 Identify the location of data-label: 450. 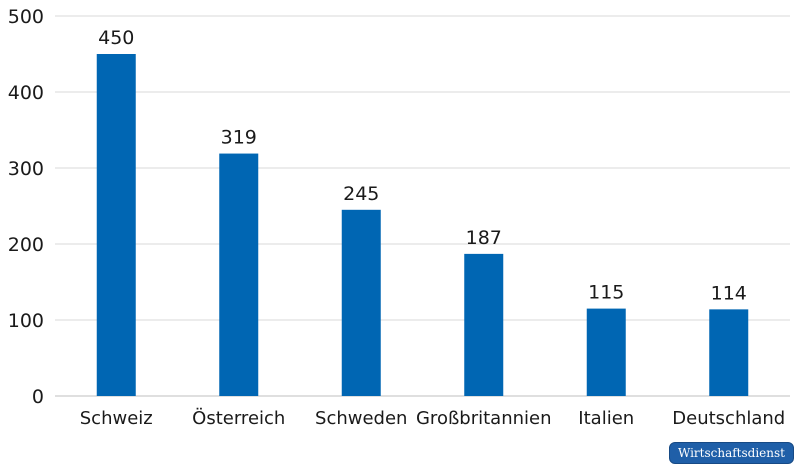
(116, 38).